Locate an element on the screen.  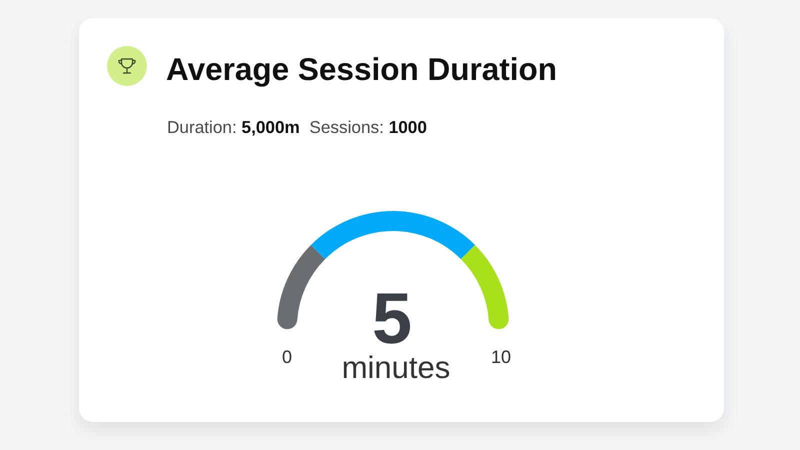
chart-title: Average Session Duration is located at coordinates (361, 69).